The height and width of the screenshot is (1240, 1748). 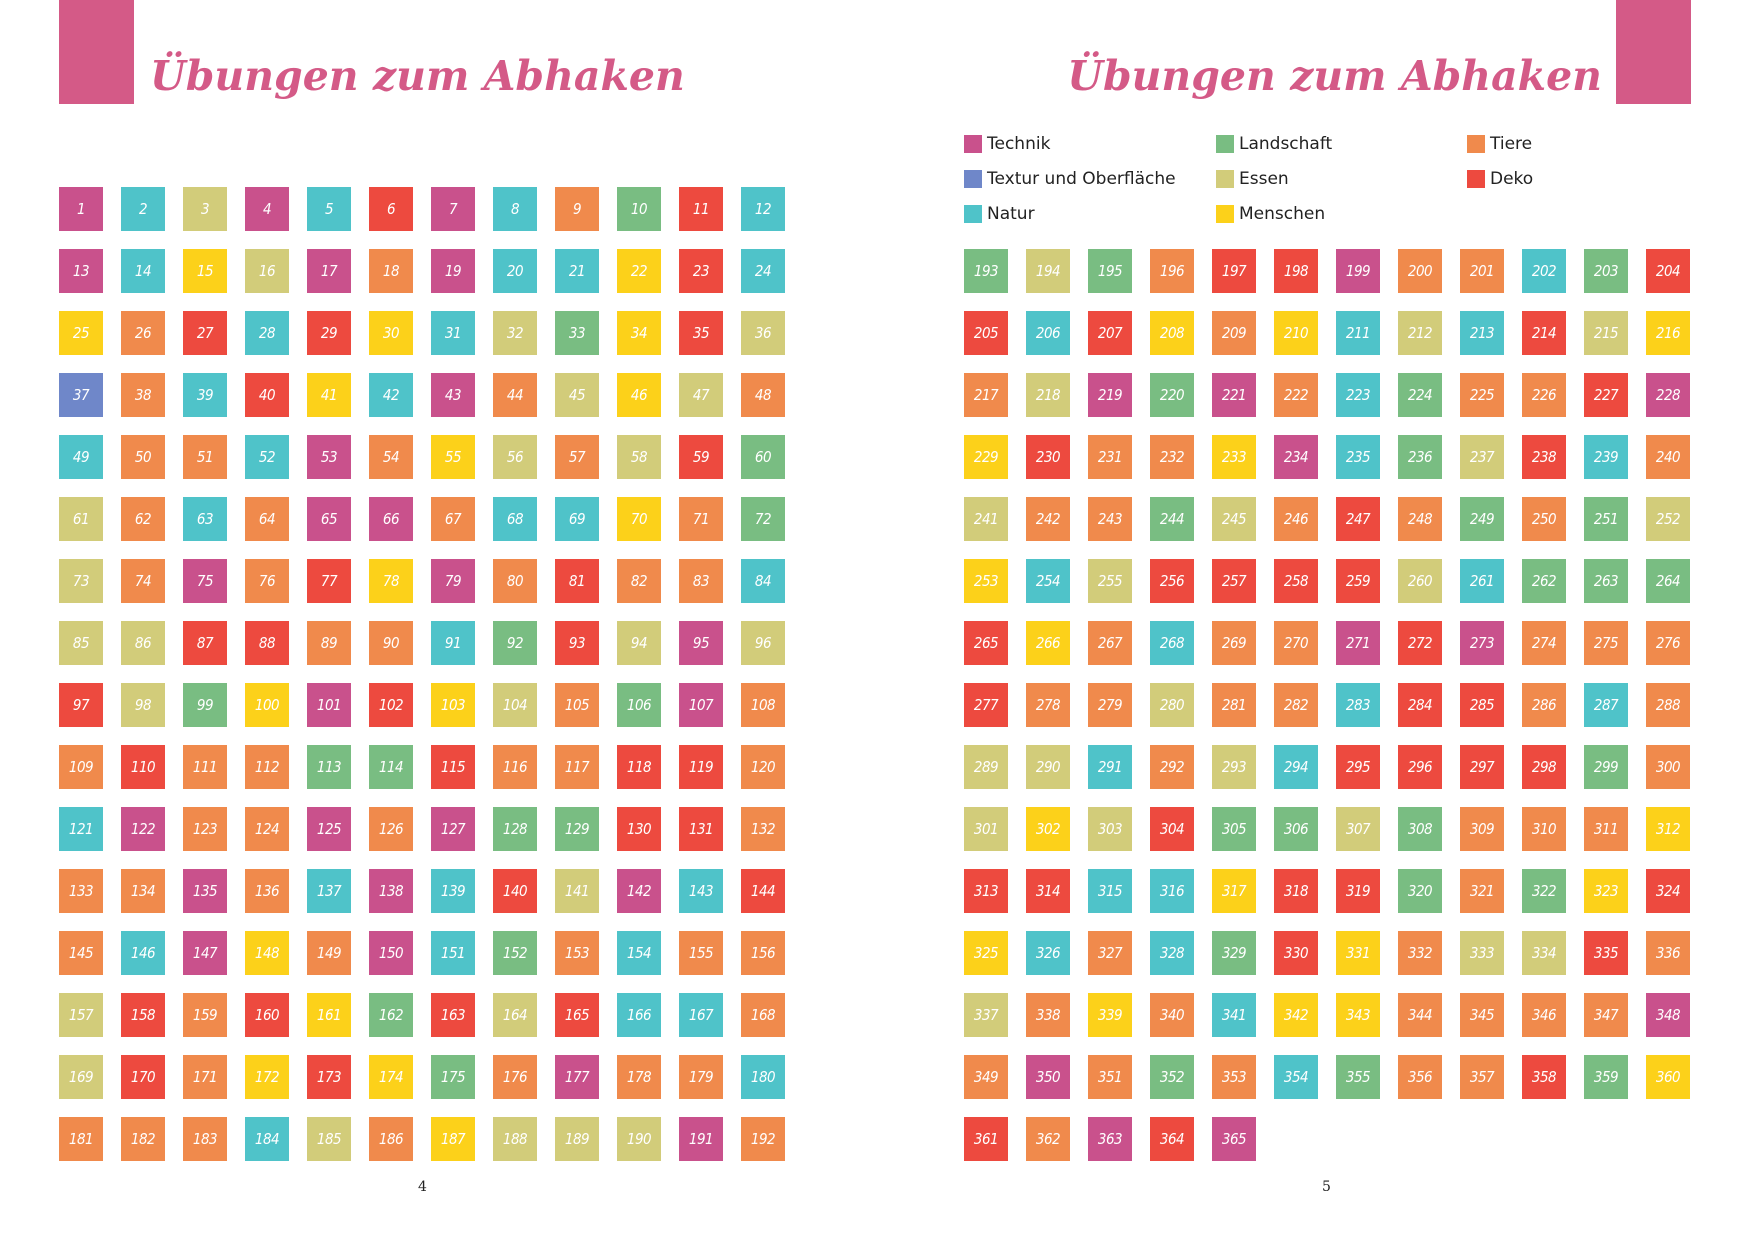 What do you see at coordinates (453, 271) in the screenshot?
I see `exercise-tile: 19` at bounding box center [453, 271].